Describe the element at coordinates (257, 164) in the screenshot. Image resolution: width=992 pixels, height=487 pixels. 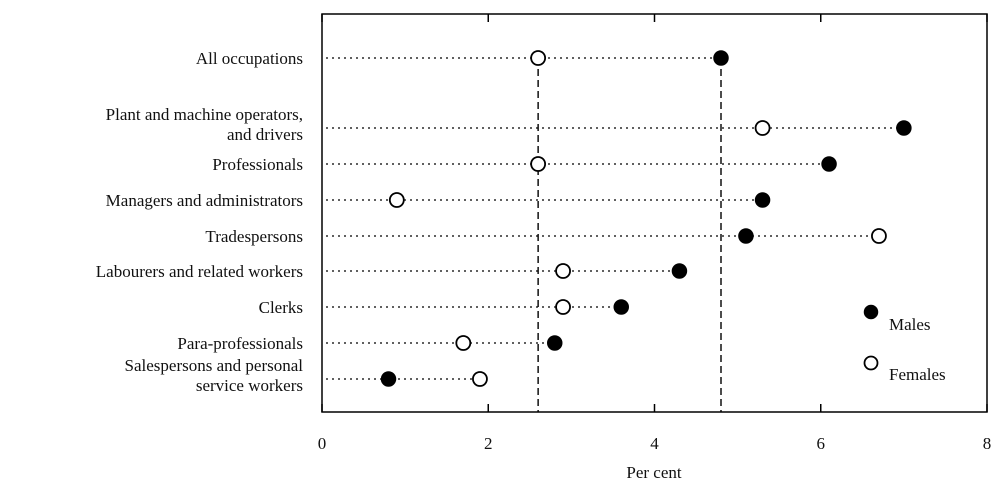
I see `category-label: Professionals` at that location.